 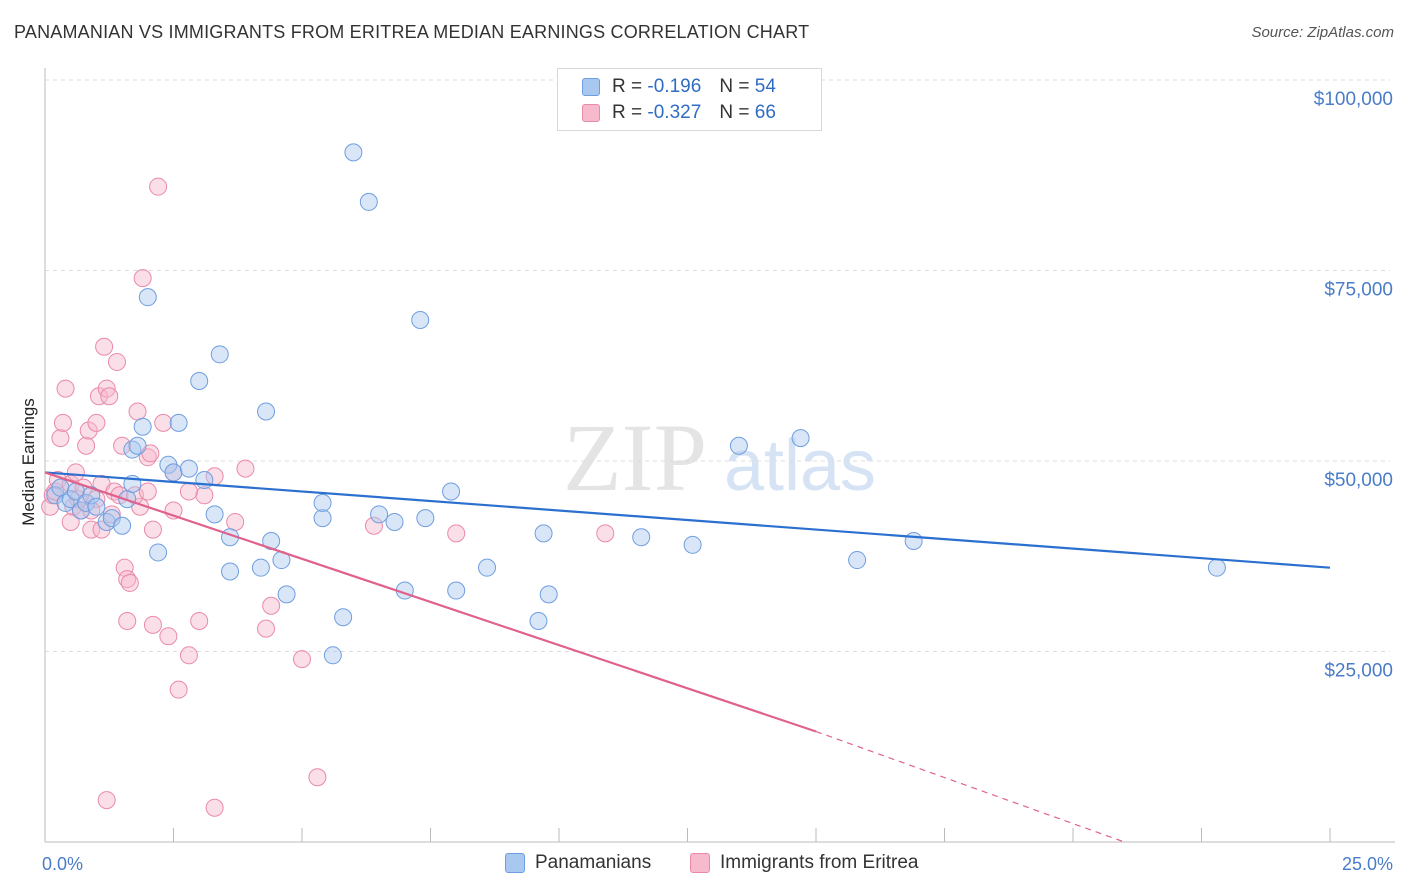 I want to click on legend-swatch-blue, so click(x=591, y=87).